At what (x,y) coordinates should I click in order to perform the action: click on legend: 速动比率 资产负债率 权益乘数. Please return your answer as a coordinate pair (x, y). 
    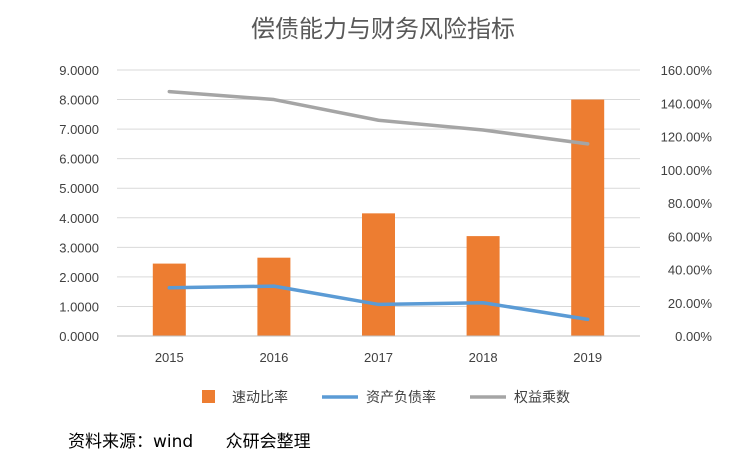
    Looking at the image, I should click on (386, 397).